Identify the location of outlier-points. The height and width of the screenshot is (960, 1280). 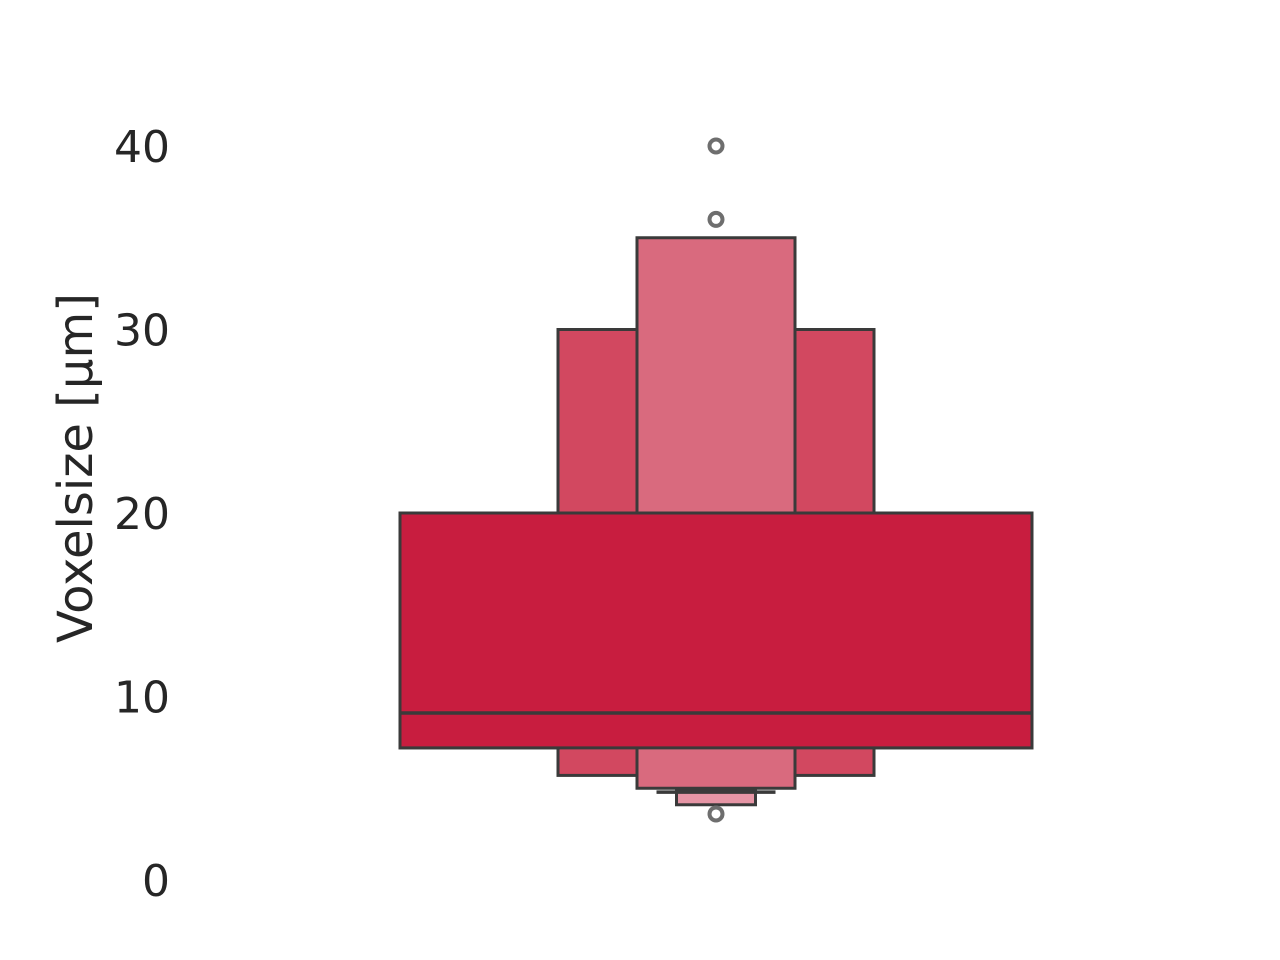
(716, 480).